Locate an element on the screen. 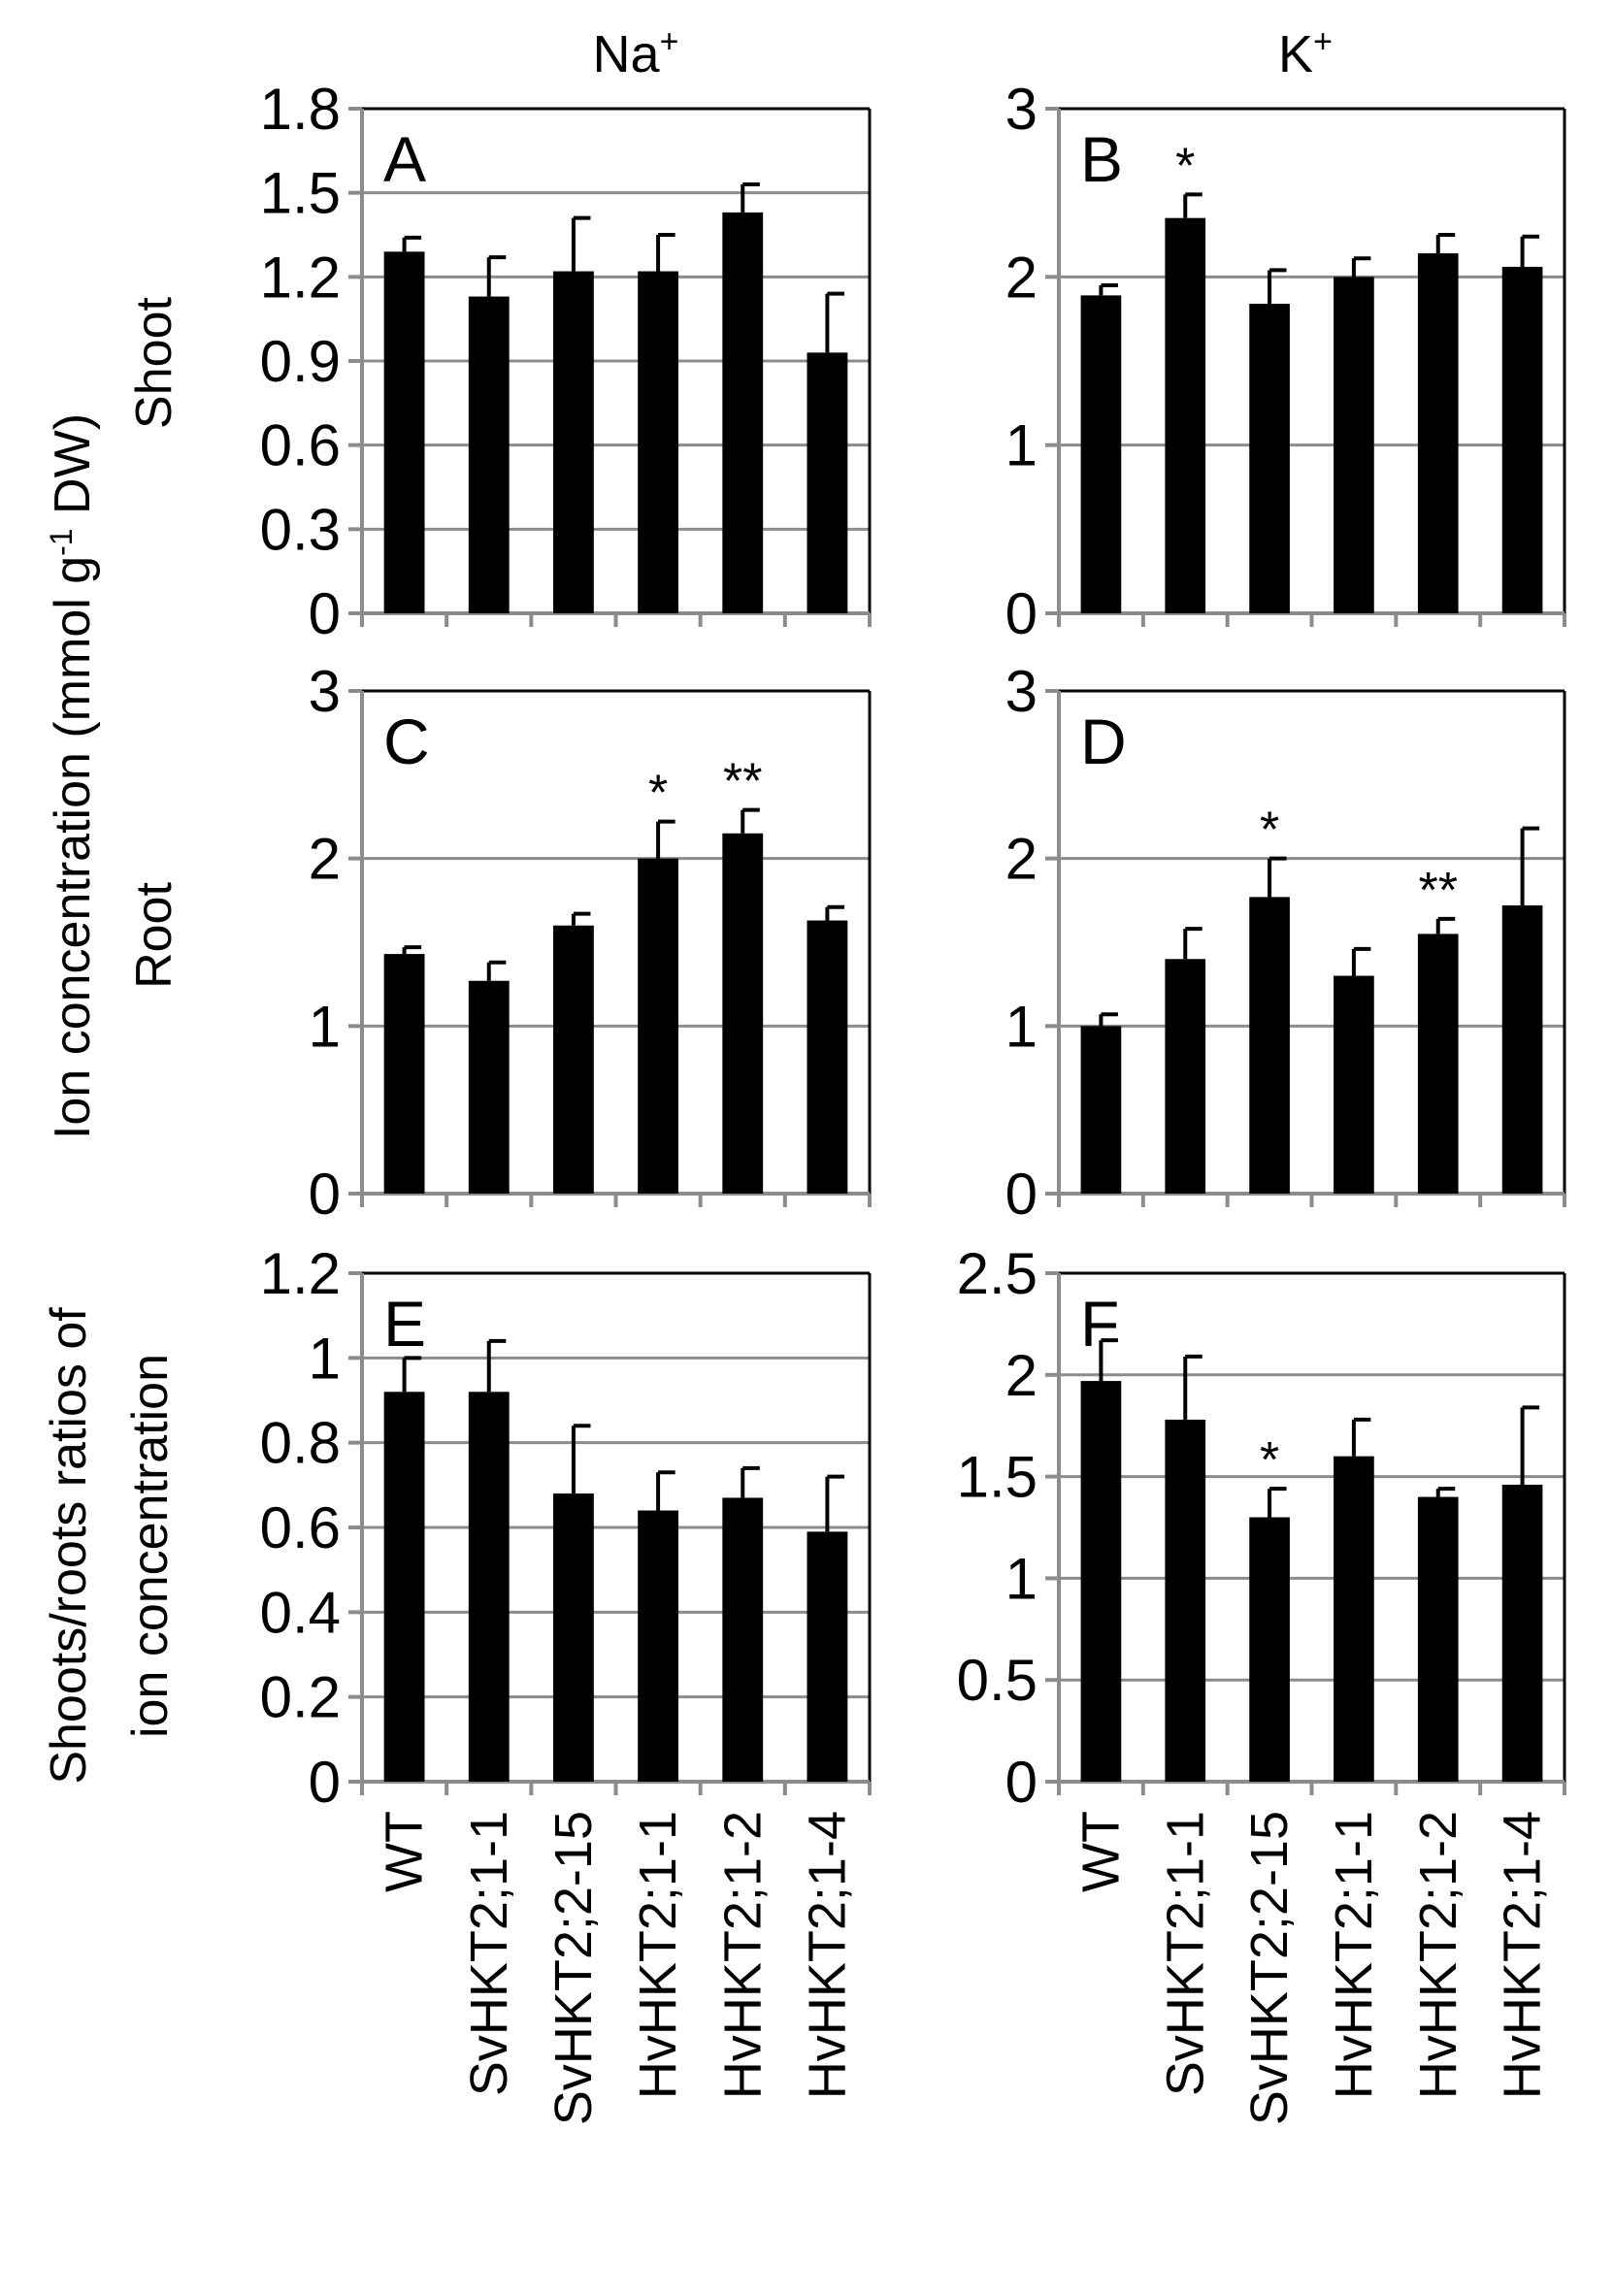  column-title-k-sup: + is located at coordinates (1323, 41).